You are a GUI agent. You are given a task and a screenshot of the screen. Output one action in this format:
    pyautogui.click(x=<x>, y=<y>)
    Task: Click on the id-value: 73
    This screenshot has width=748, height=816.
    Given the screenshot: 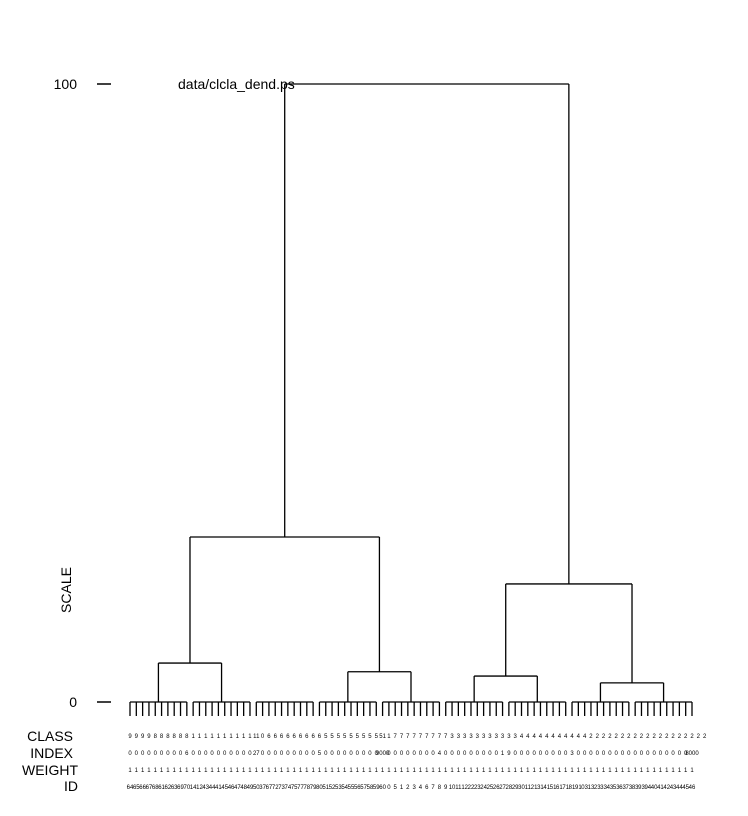 What is the action you would take?
    pyautogui.click(x=629, y=788)
    